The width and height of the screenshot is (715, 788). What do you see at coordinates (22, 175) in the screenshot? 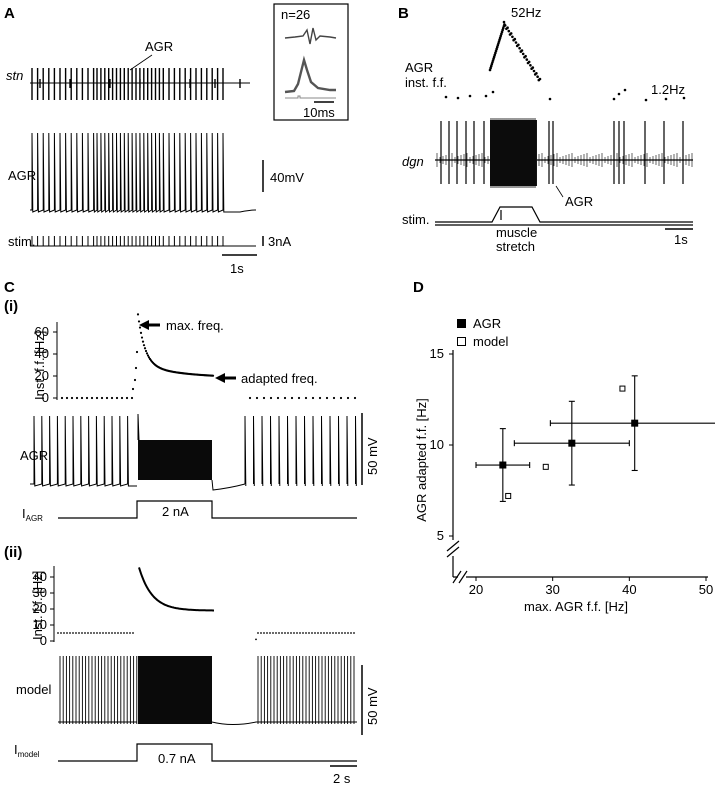
I see `agr-trace-label-a: AGR` at bounding box center [22, 175].